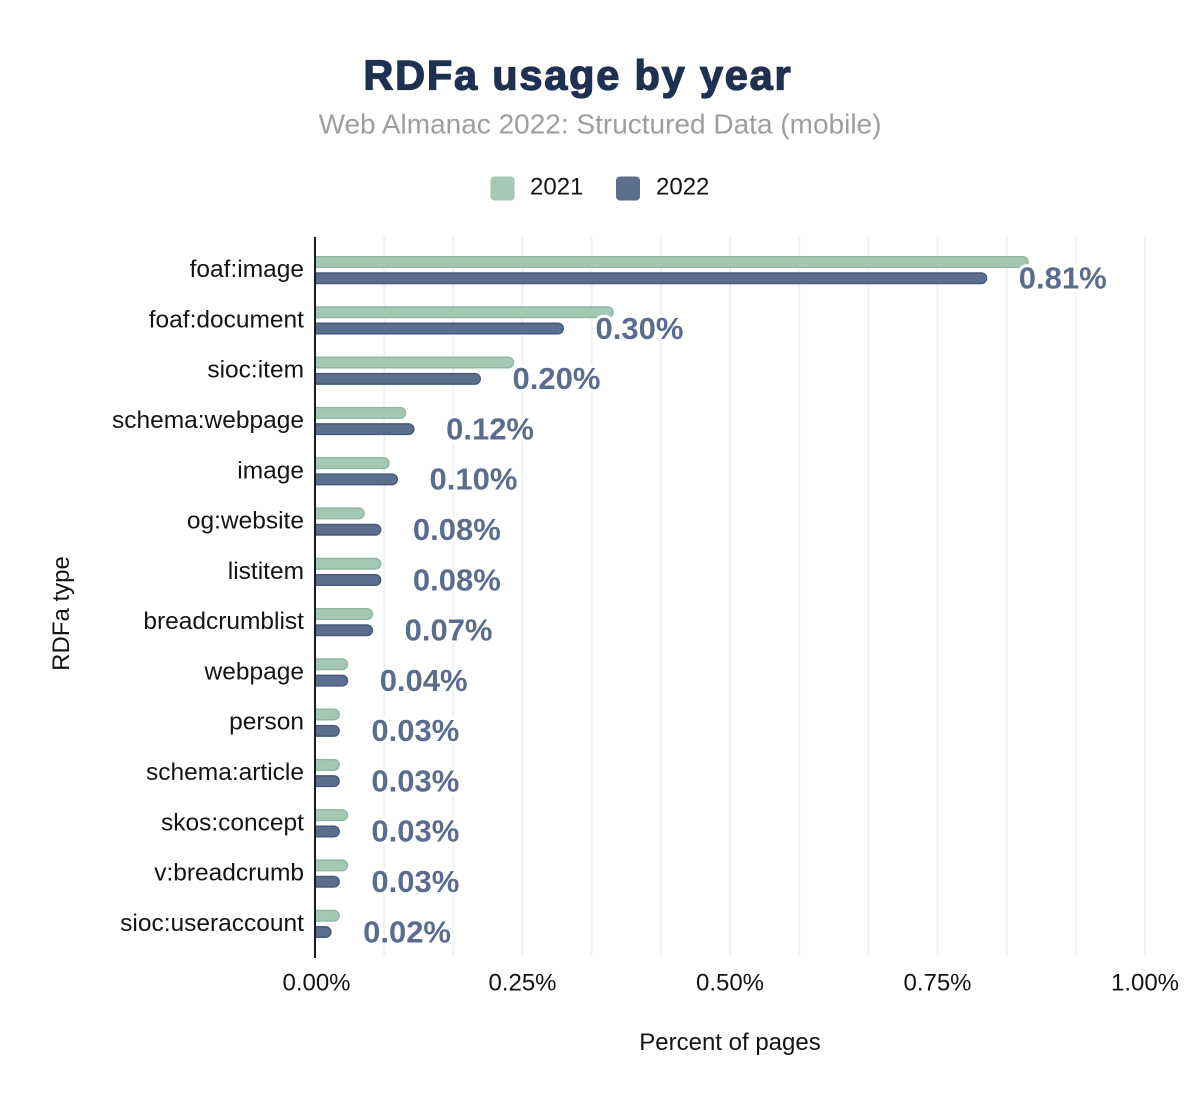  Describe the element at coordinates (255, 370) in the screenshot. I see `svg-text: sioc:item` at that location.